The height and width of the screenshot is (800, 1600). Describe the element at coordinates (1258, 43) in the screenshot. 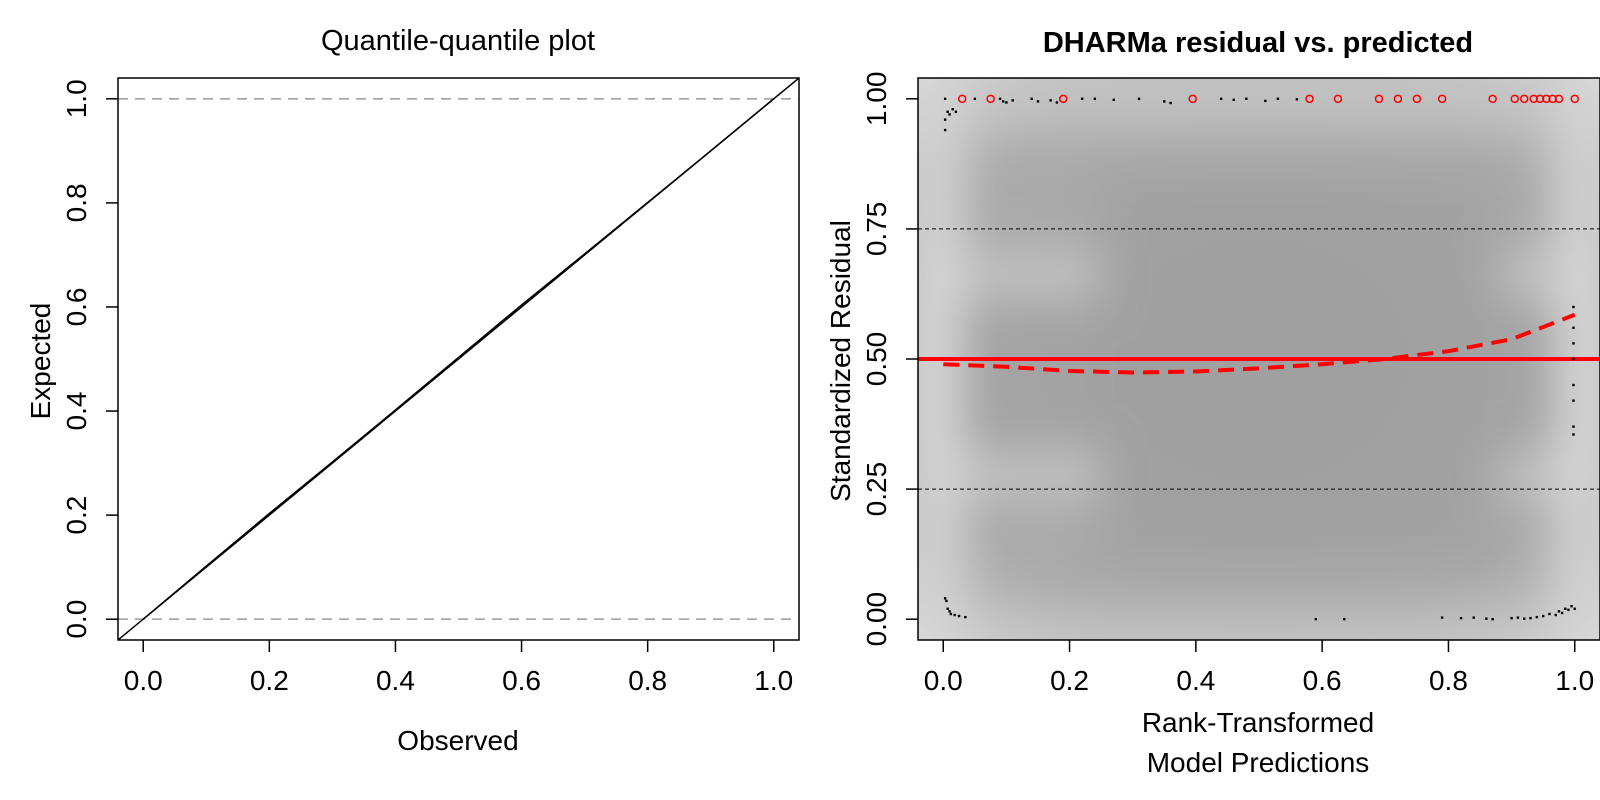

I see `residual-plot-title: DHARMa residual vs. predicted` at that location.